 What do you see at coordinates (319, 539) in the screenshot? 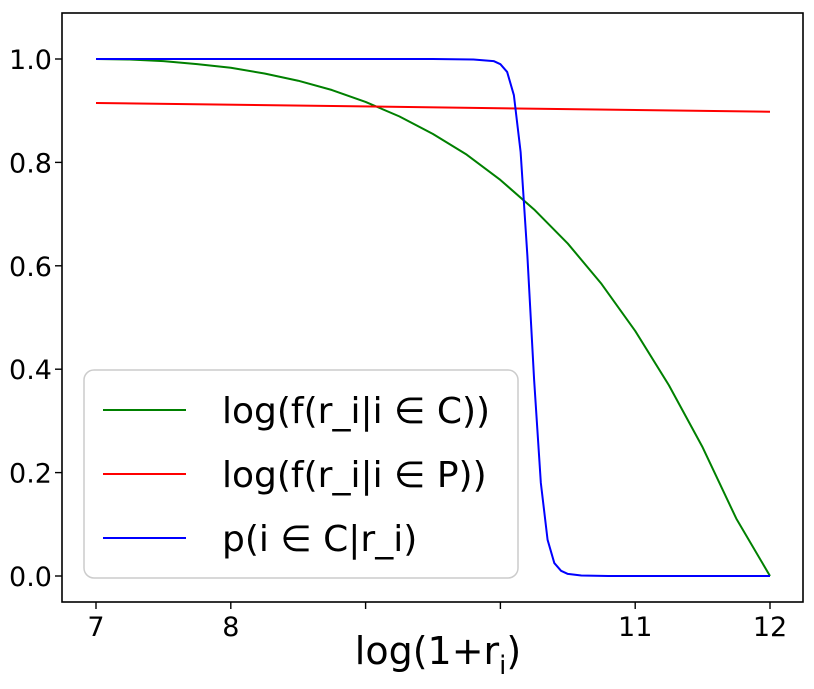
I see `legend-entry-label: p(i ∈ C|r_i)` at bounding box center [319, 539].